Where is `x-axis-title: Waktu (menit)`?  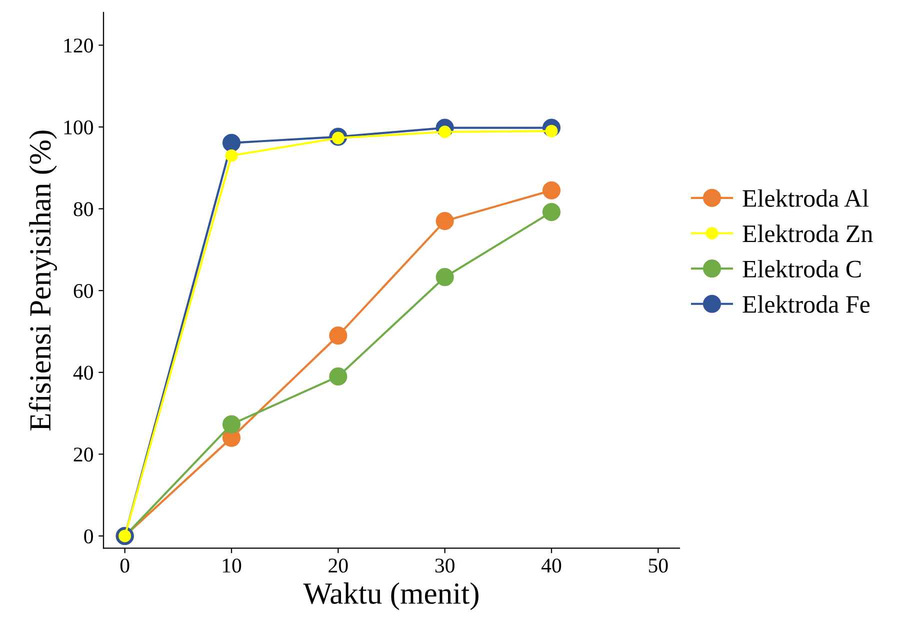
x-axis-title: Waktu (menit) is located at coordinates (390, 596).